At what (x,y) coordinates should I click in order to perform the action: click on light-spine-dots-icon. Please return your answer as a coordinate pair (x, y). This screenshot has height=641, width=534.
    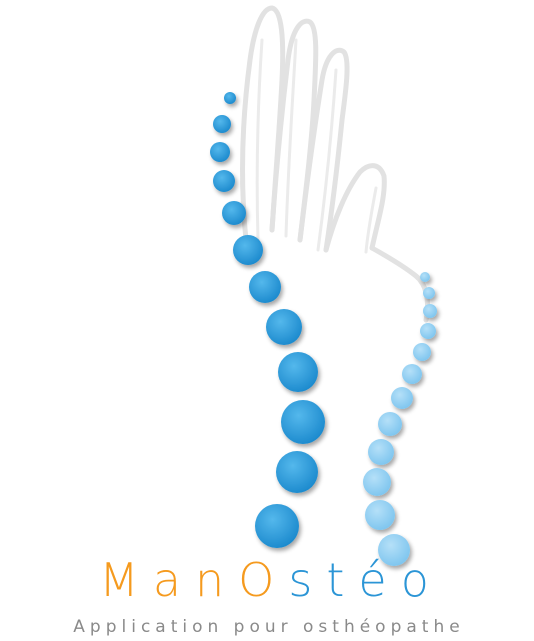
    Looking at the image, I should click on (400, 419).